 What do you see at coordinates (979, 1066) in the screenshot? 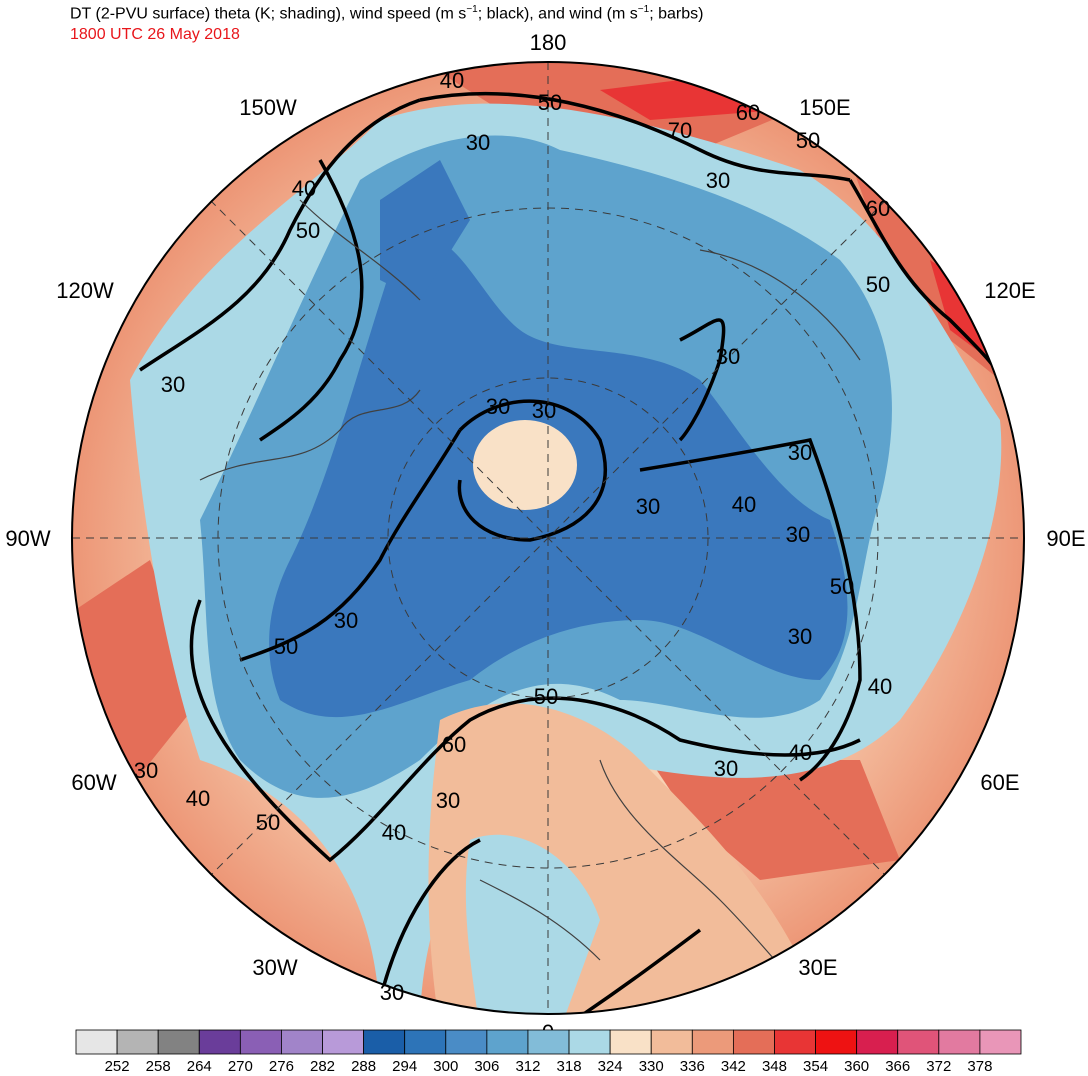
I see `colorbar-tick-label: 378` at bounding box center [979, 1066].